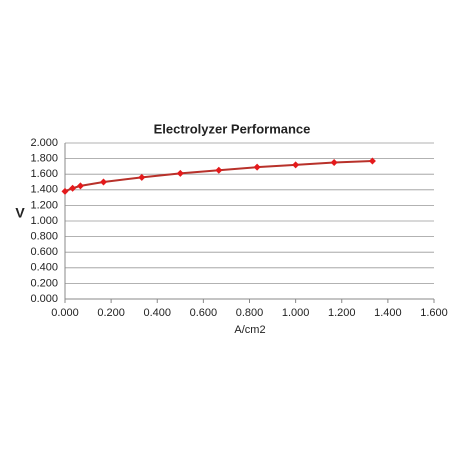  What do you see at coordinates (388, 313) in the screenshot?
I see `x-tick-label: 1.400` at bounding box center [388, 313].